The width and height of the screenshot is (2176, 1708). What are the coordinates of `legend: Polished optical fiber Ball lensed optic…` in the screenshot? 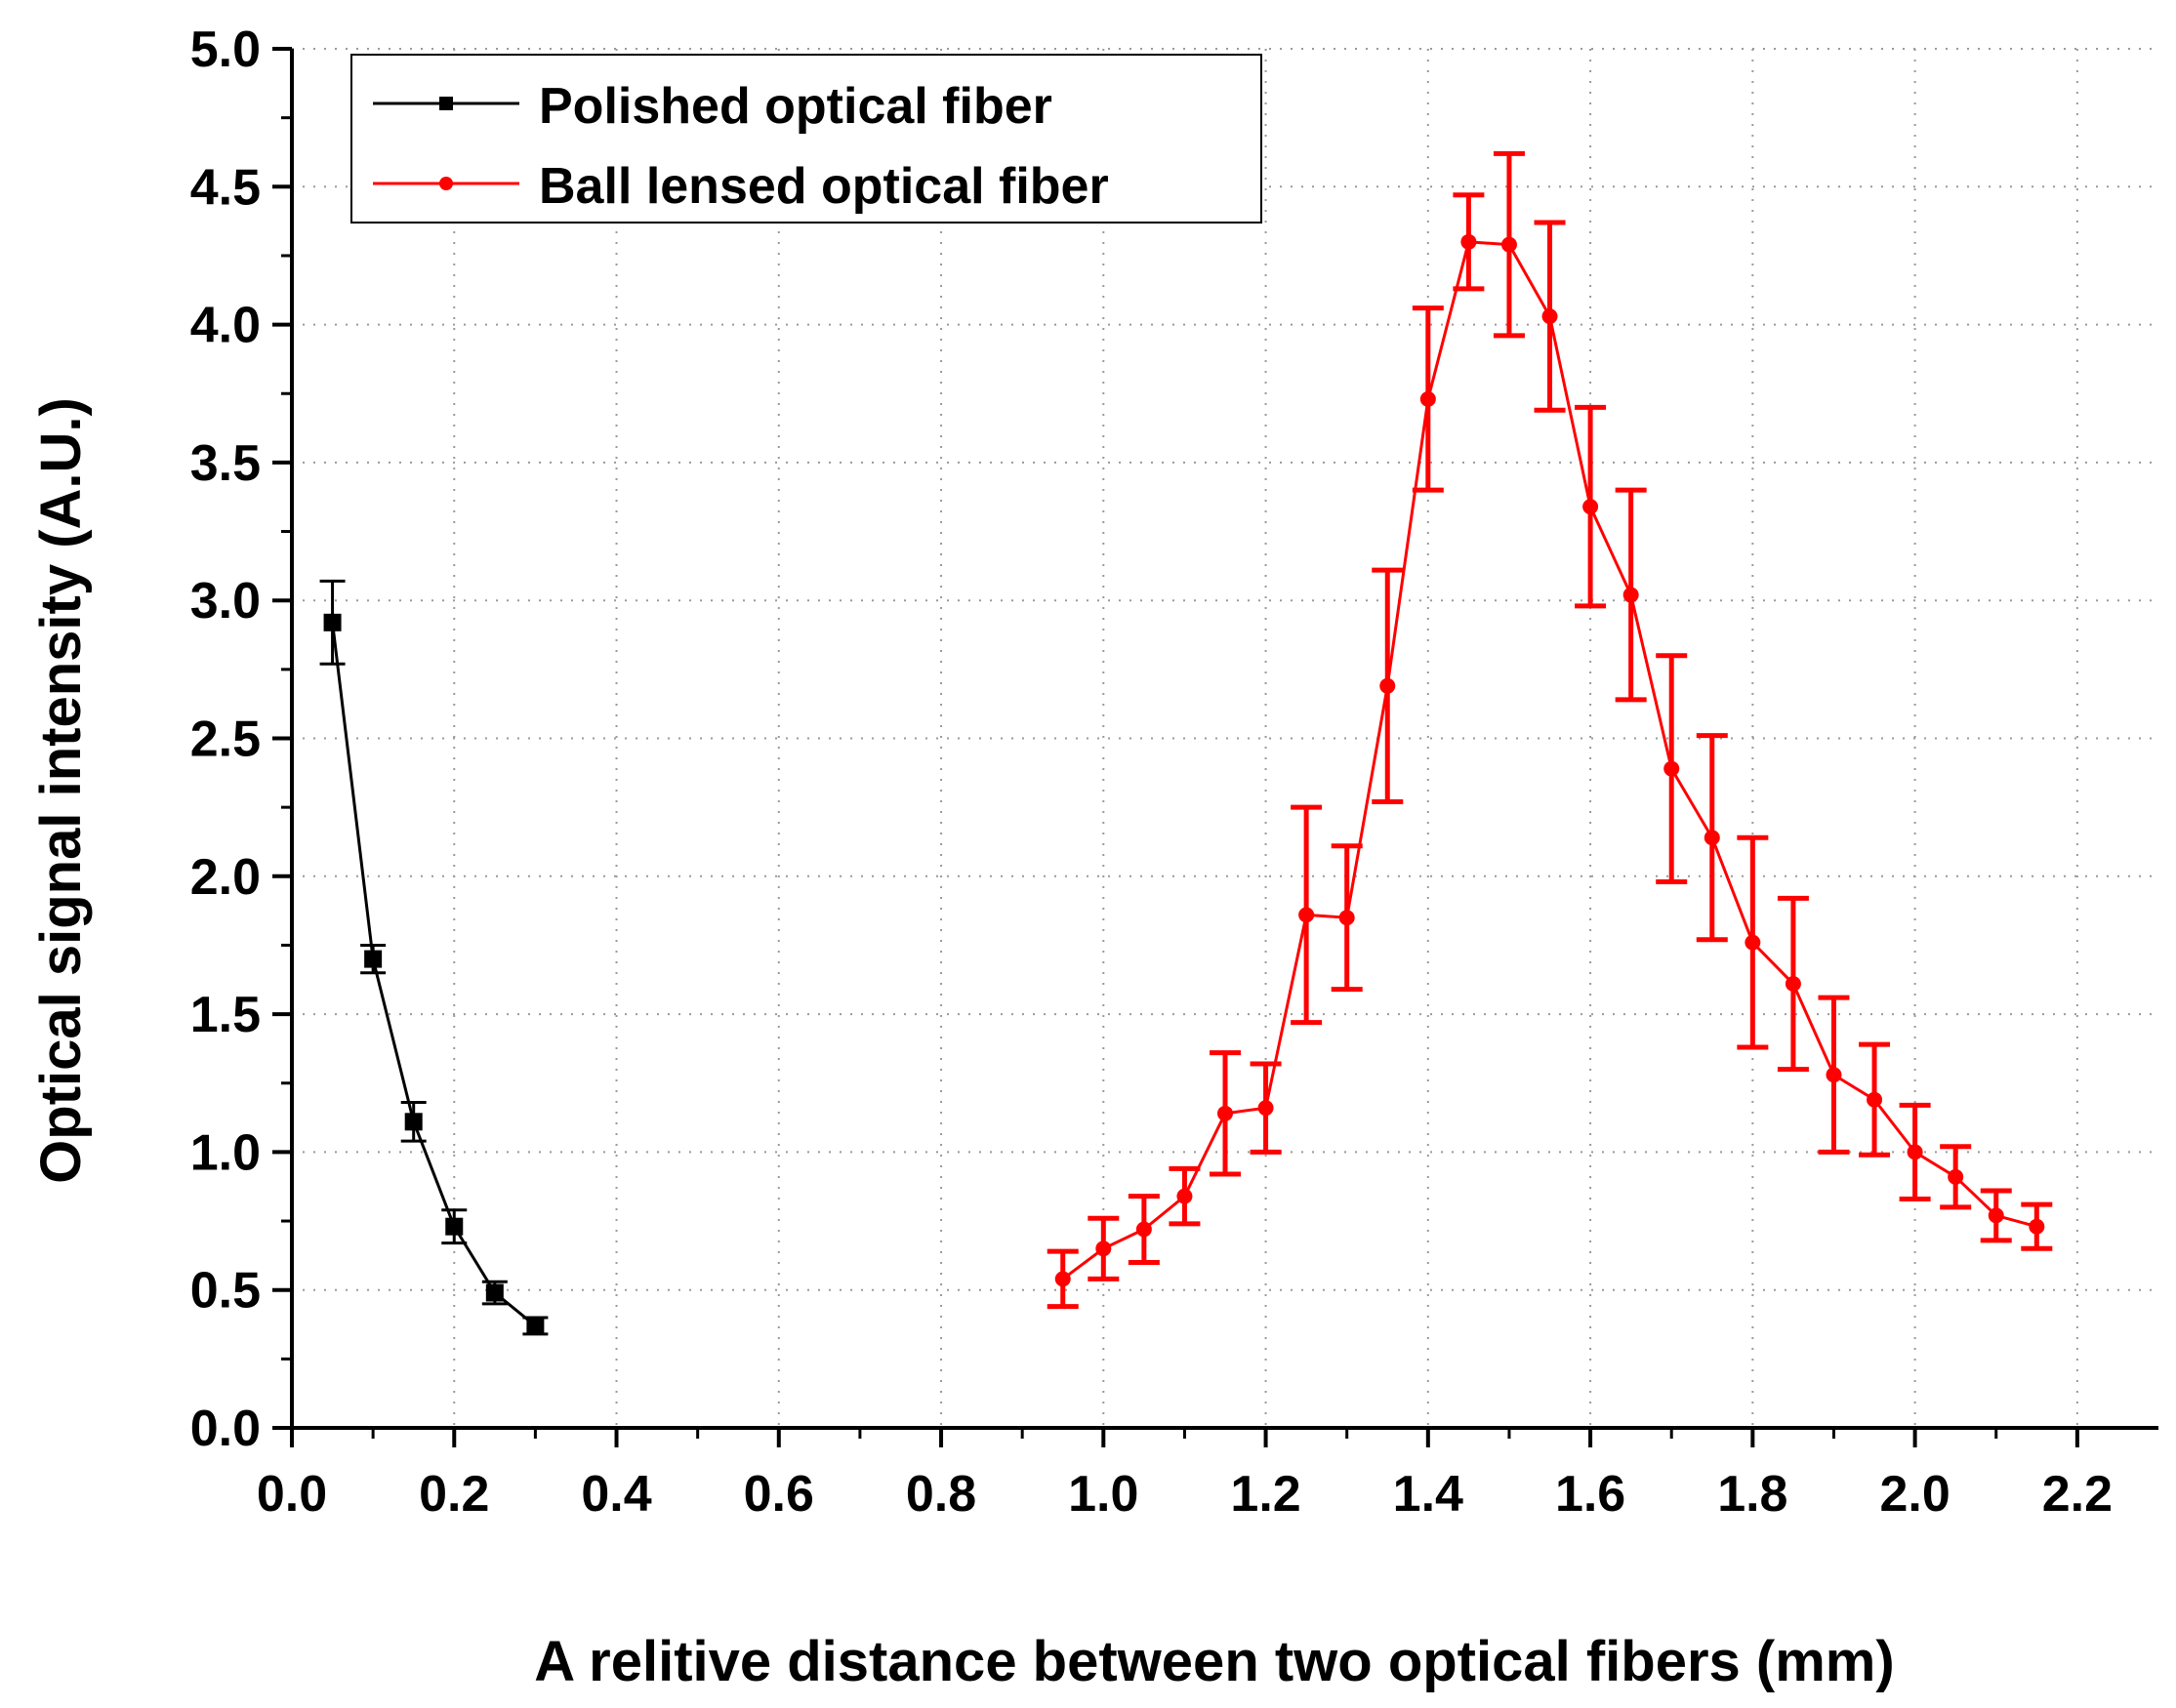 It's located at (806, 139).